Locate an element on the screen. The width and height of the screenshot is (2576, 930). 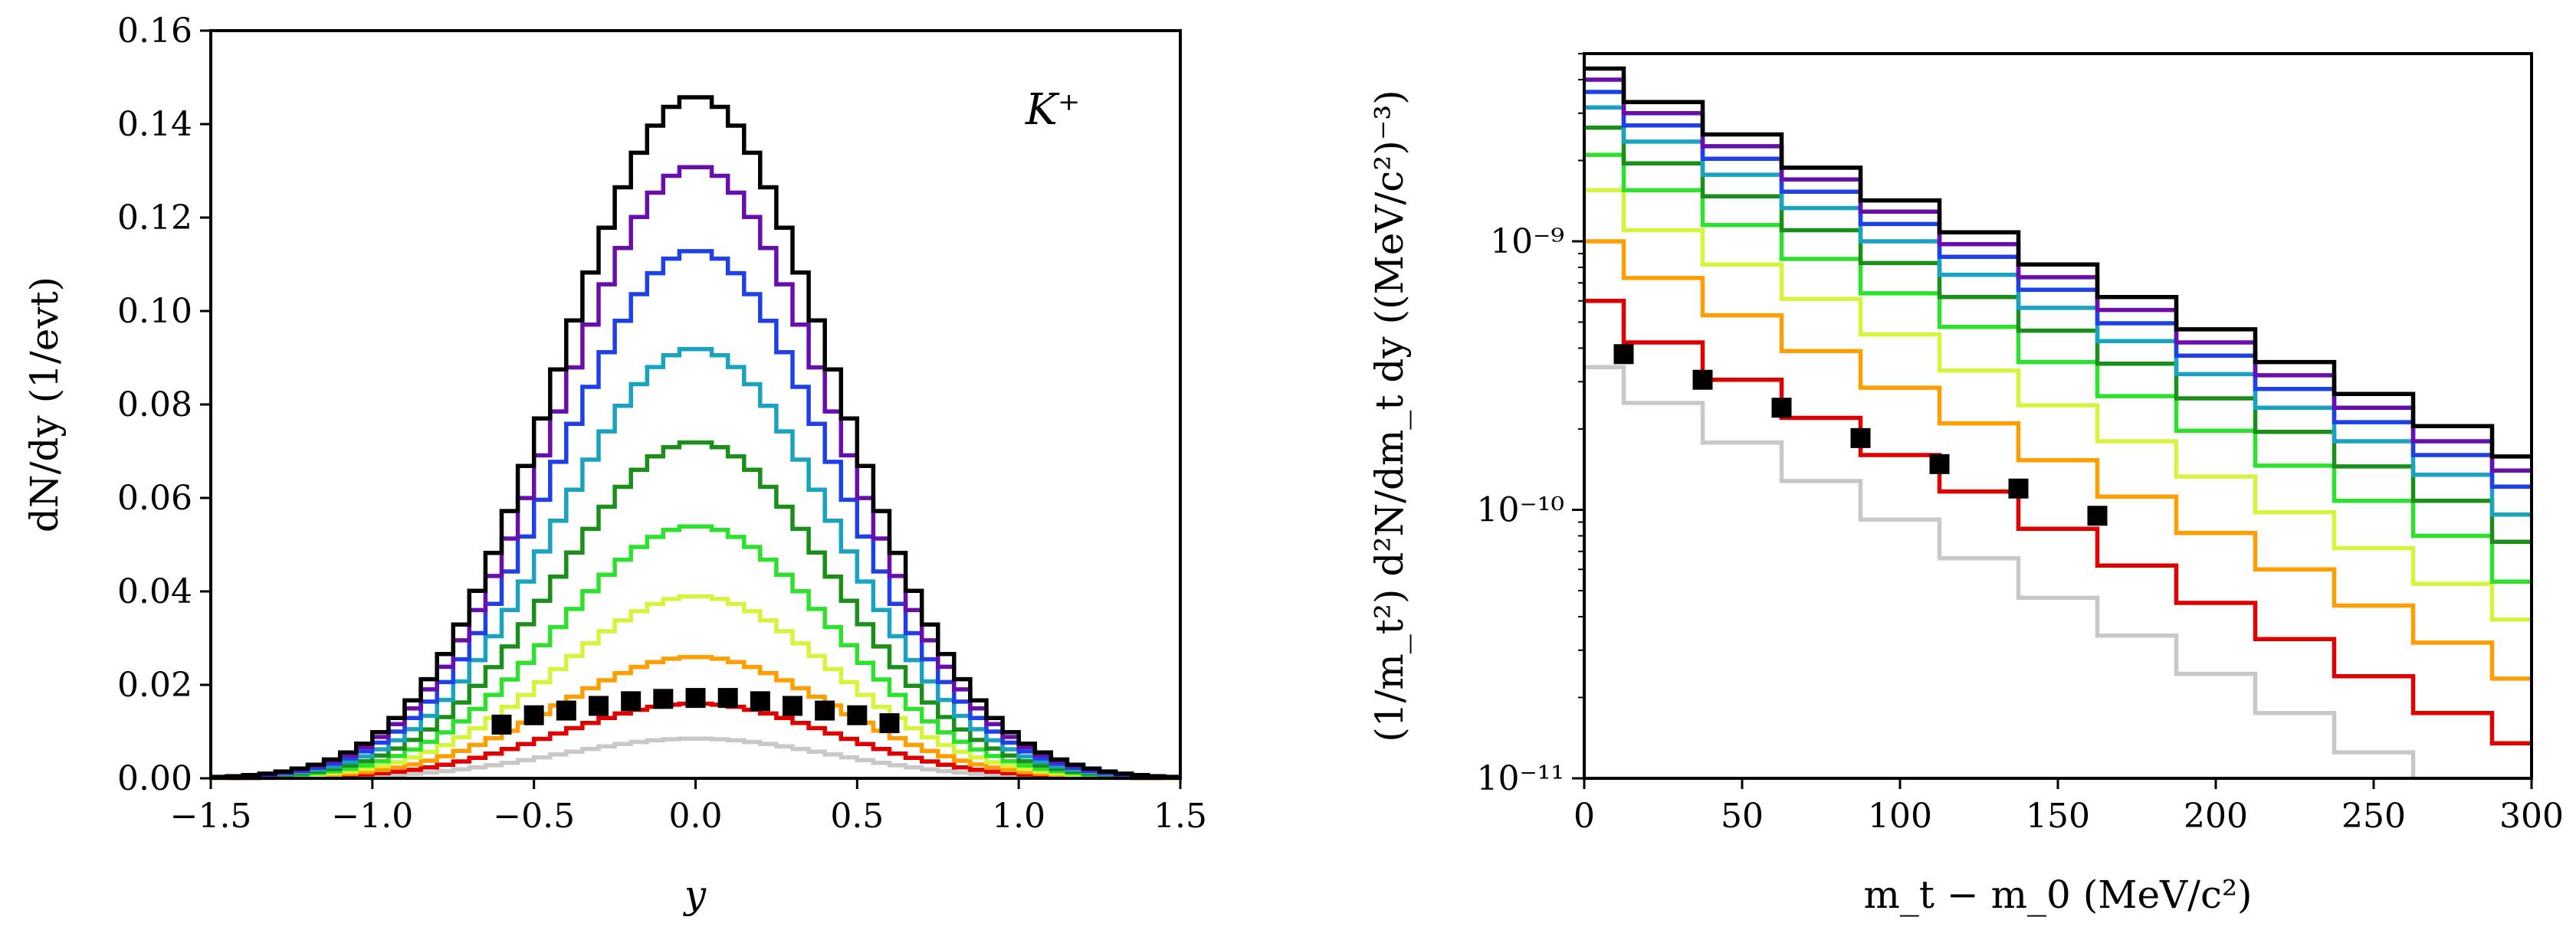
left-x-tick-label: −1.0 is located at coordinates (372, 817).